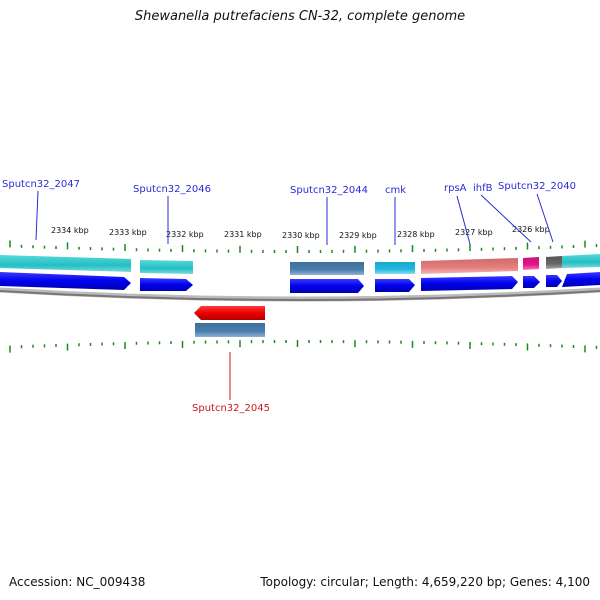 This screenshot has height=600, width=600. What do you see at coordinates (301, 235) in the screenshot?
I see `scale-label: 2330 kbp` at bounding box center [301, 235].